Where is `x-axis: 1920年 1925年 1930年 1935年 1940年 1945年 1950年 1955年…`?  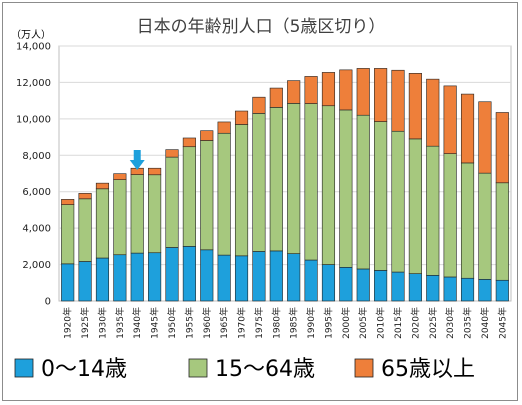 x-axis: 1920年 1925年 1930年 1935年 1940年 1945年 1950年 1955年… is located at coordinates (285, 323).